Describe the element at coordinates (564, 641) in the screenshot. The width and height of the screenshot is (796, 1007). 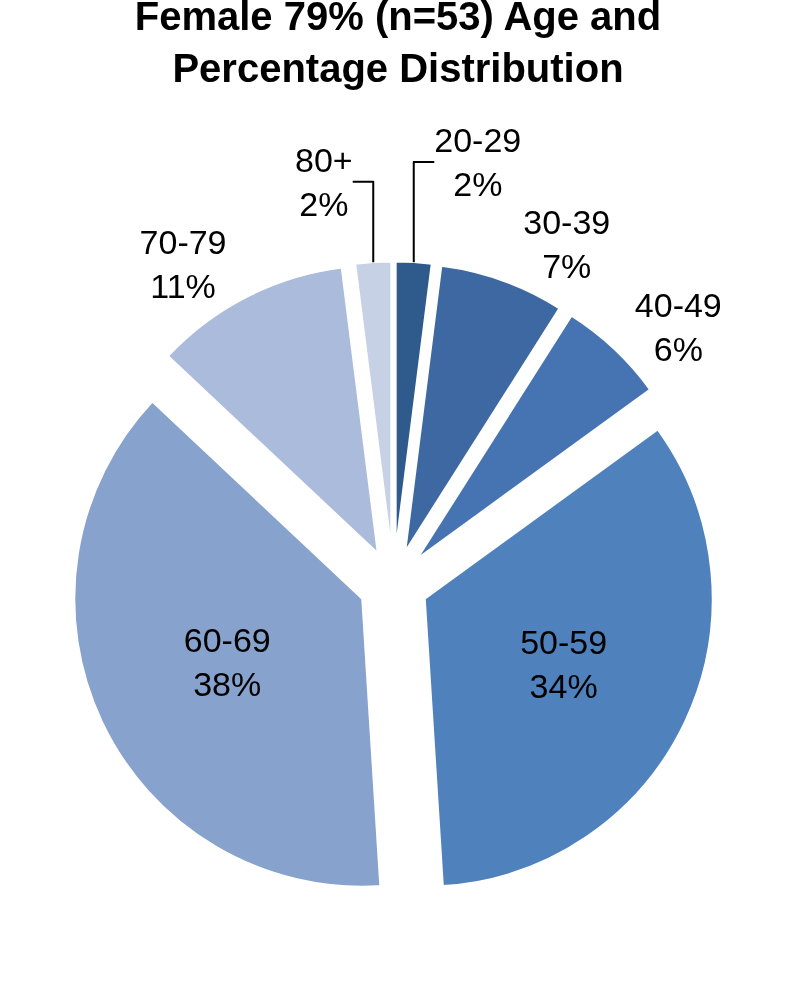
I see `slice-label: 50-59` at that location.